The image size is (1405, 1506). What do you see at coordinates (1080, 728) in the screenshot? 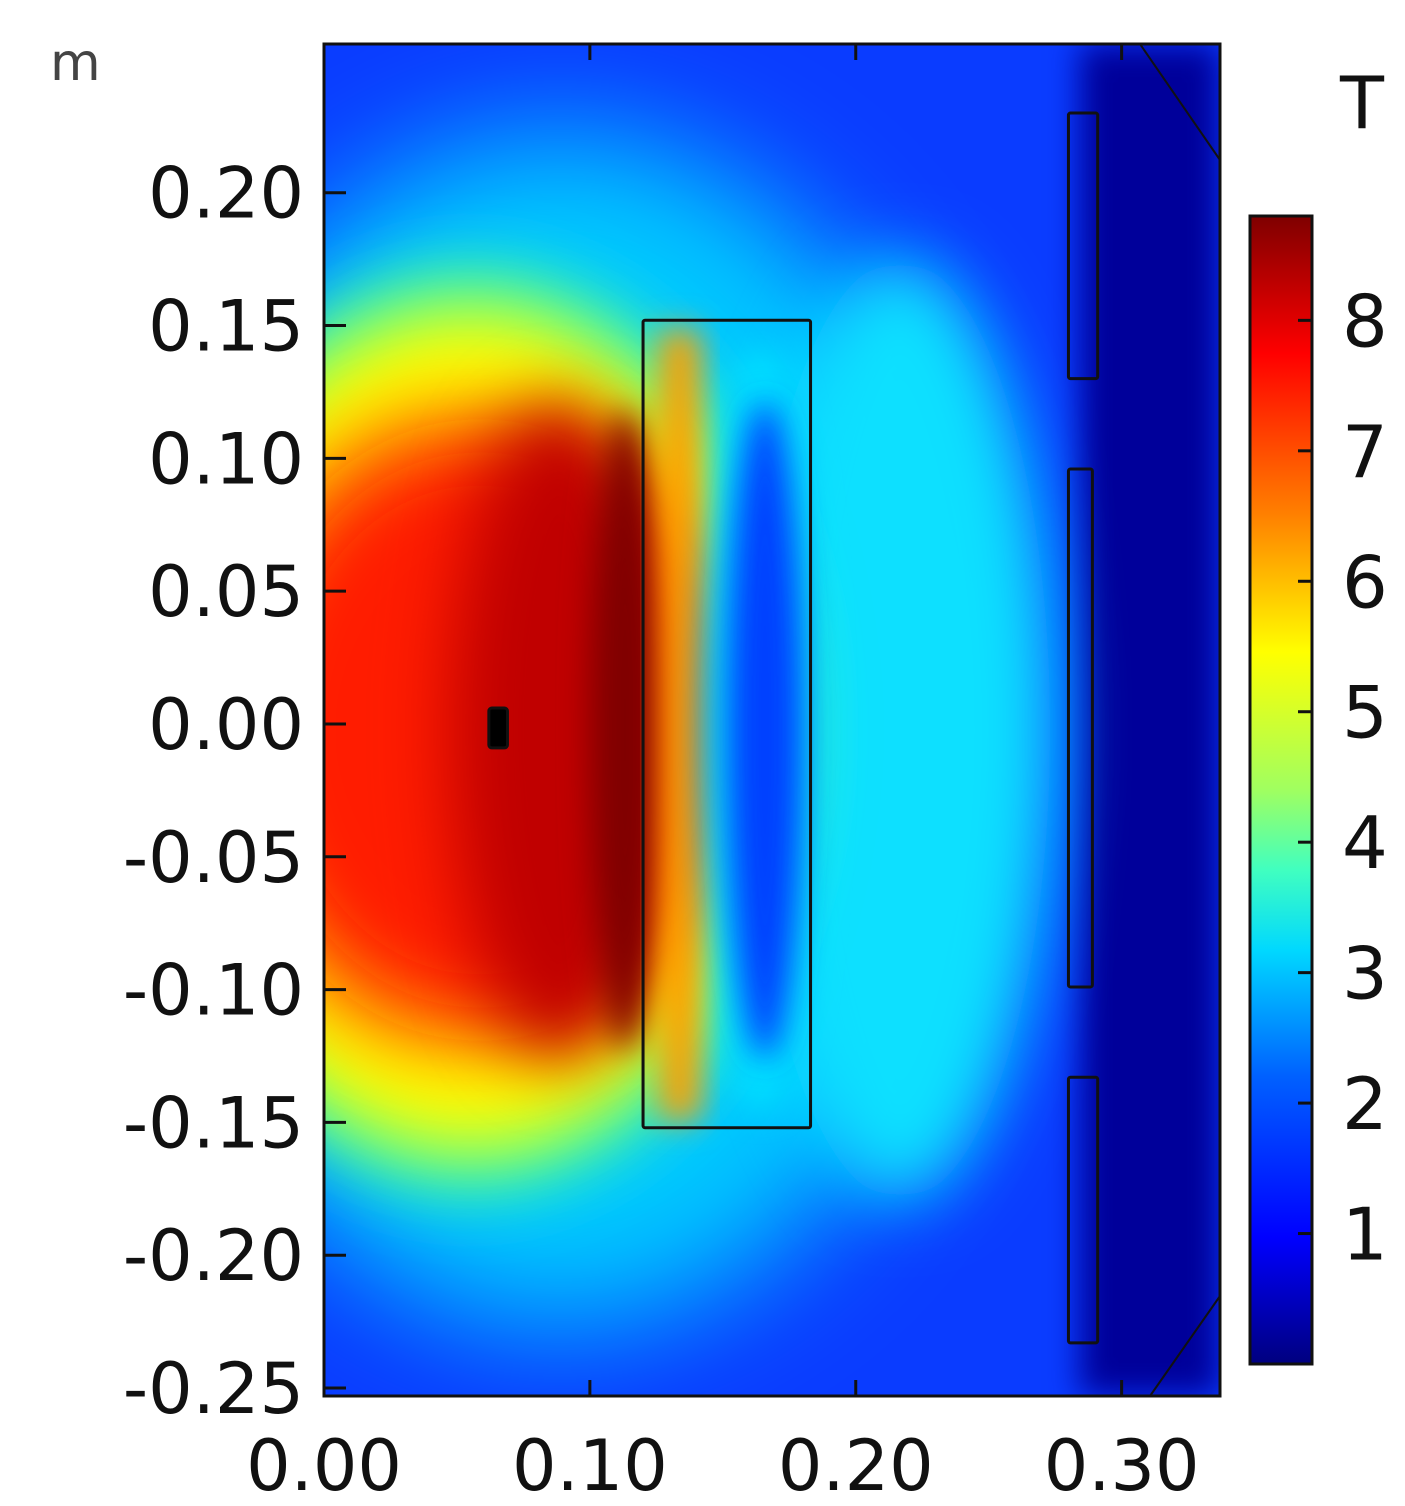
I see `region-shield-middle` at bounding box center [1080, 728].